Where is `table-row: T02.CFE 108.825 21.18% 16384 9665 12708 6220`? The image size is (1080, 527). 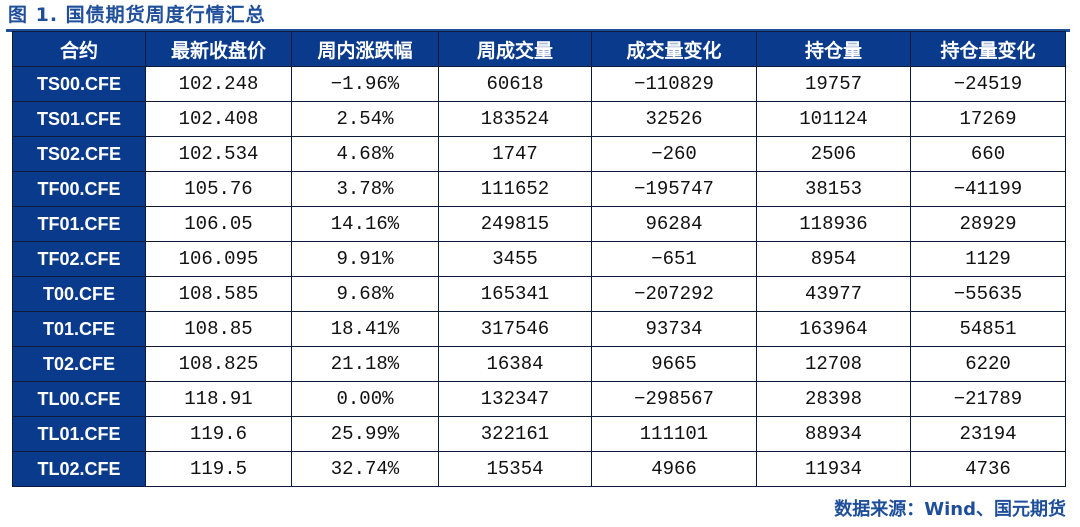 table-row: T02.CFE 108.825 21.18% 16384 9665 12708 6220 is located at coordinates (539, 364).